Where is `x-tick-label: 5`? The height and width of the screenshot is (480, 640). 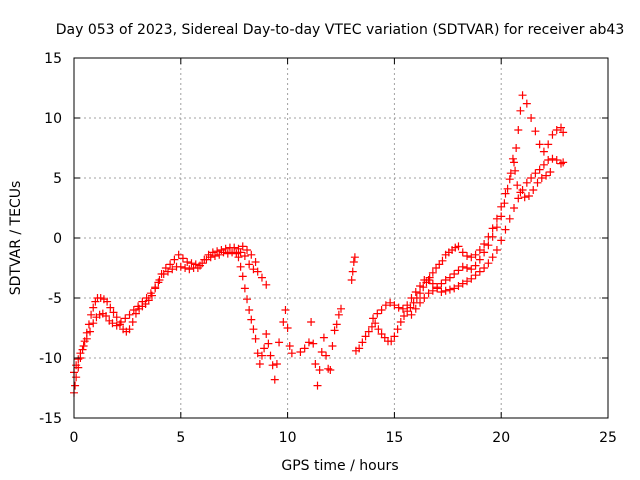 x-tick-label: 5 is located at coordinates (180, 438).